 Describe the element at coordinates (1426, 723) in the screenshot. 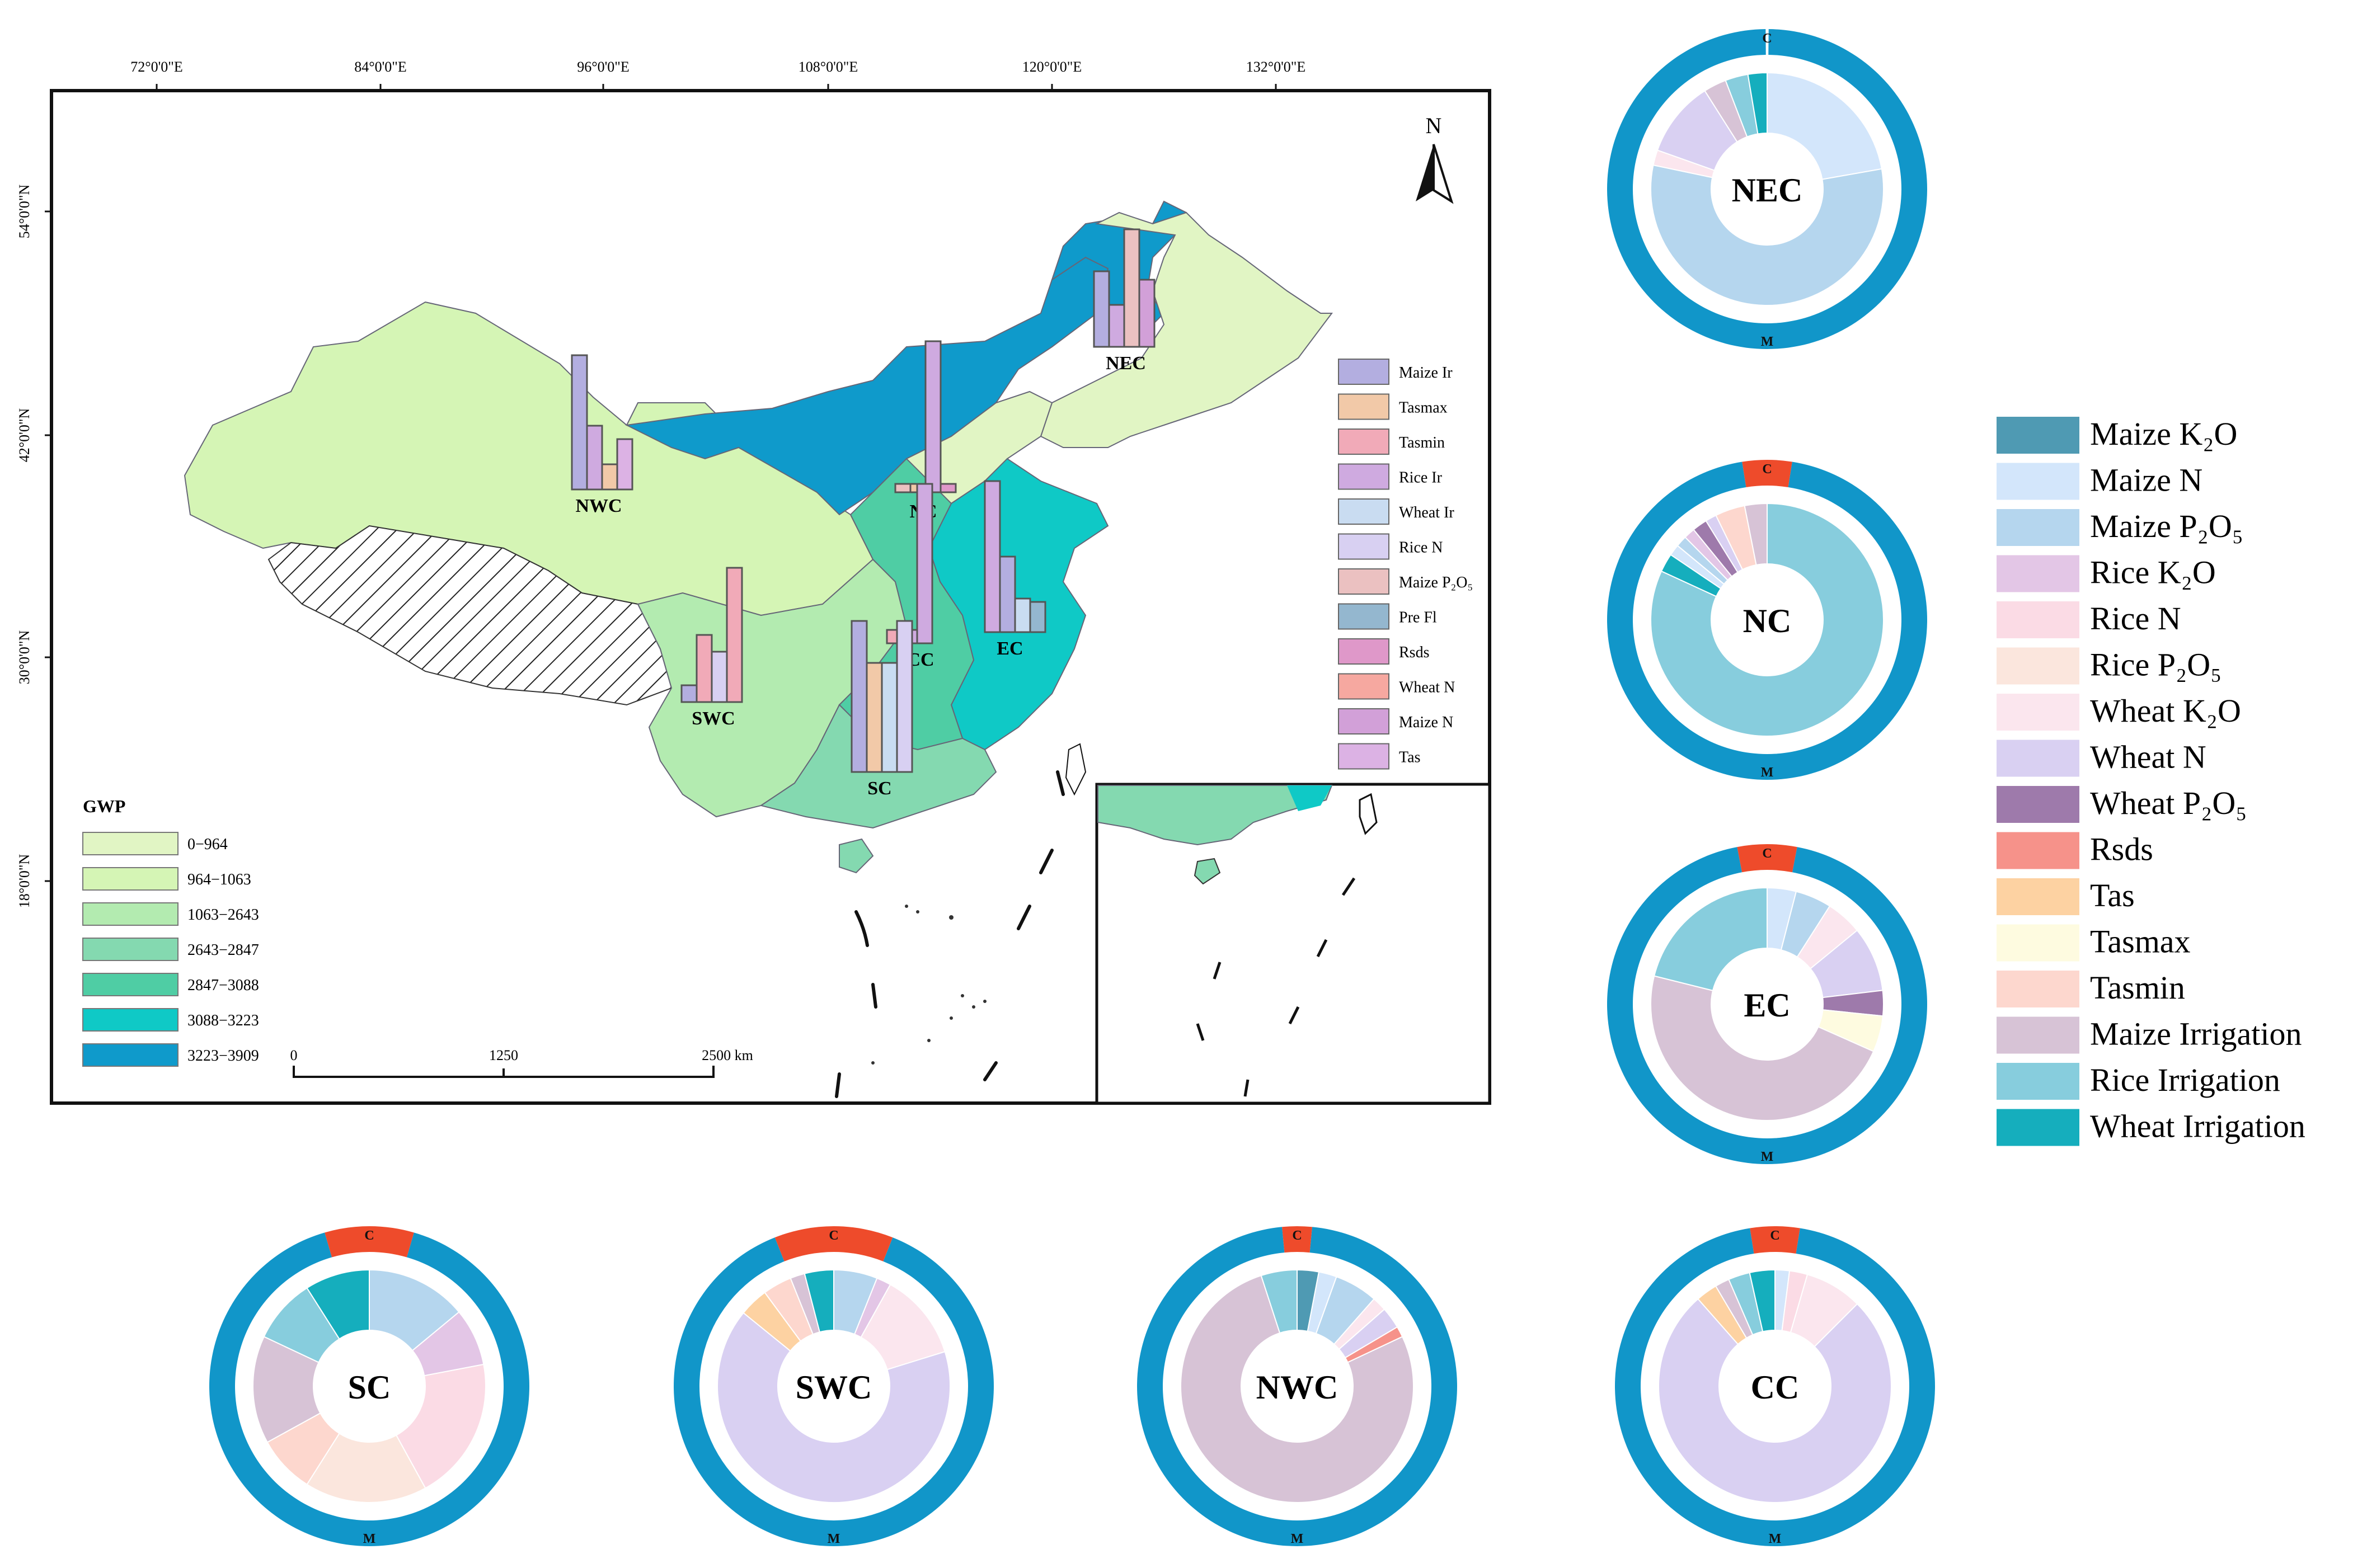

I see `bar-legend-label: Maize N` at that location.